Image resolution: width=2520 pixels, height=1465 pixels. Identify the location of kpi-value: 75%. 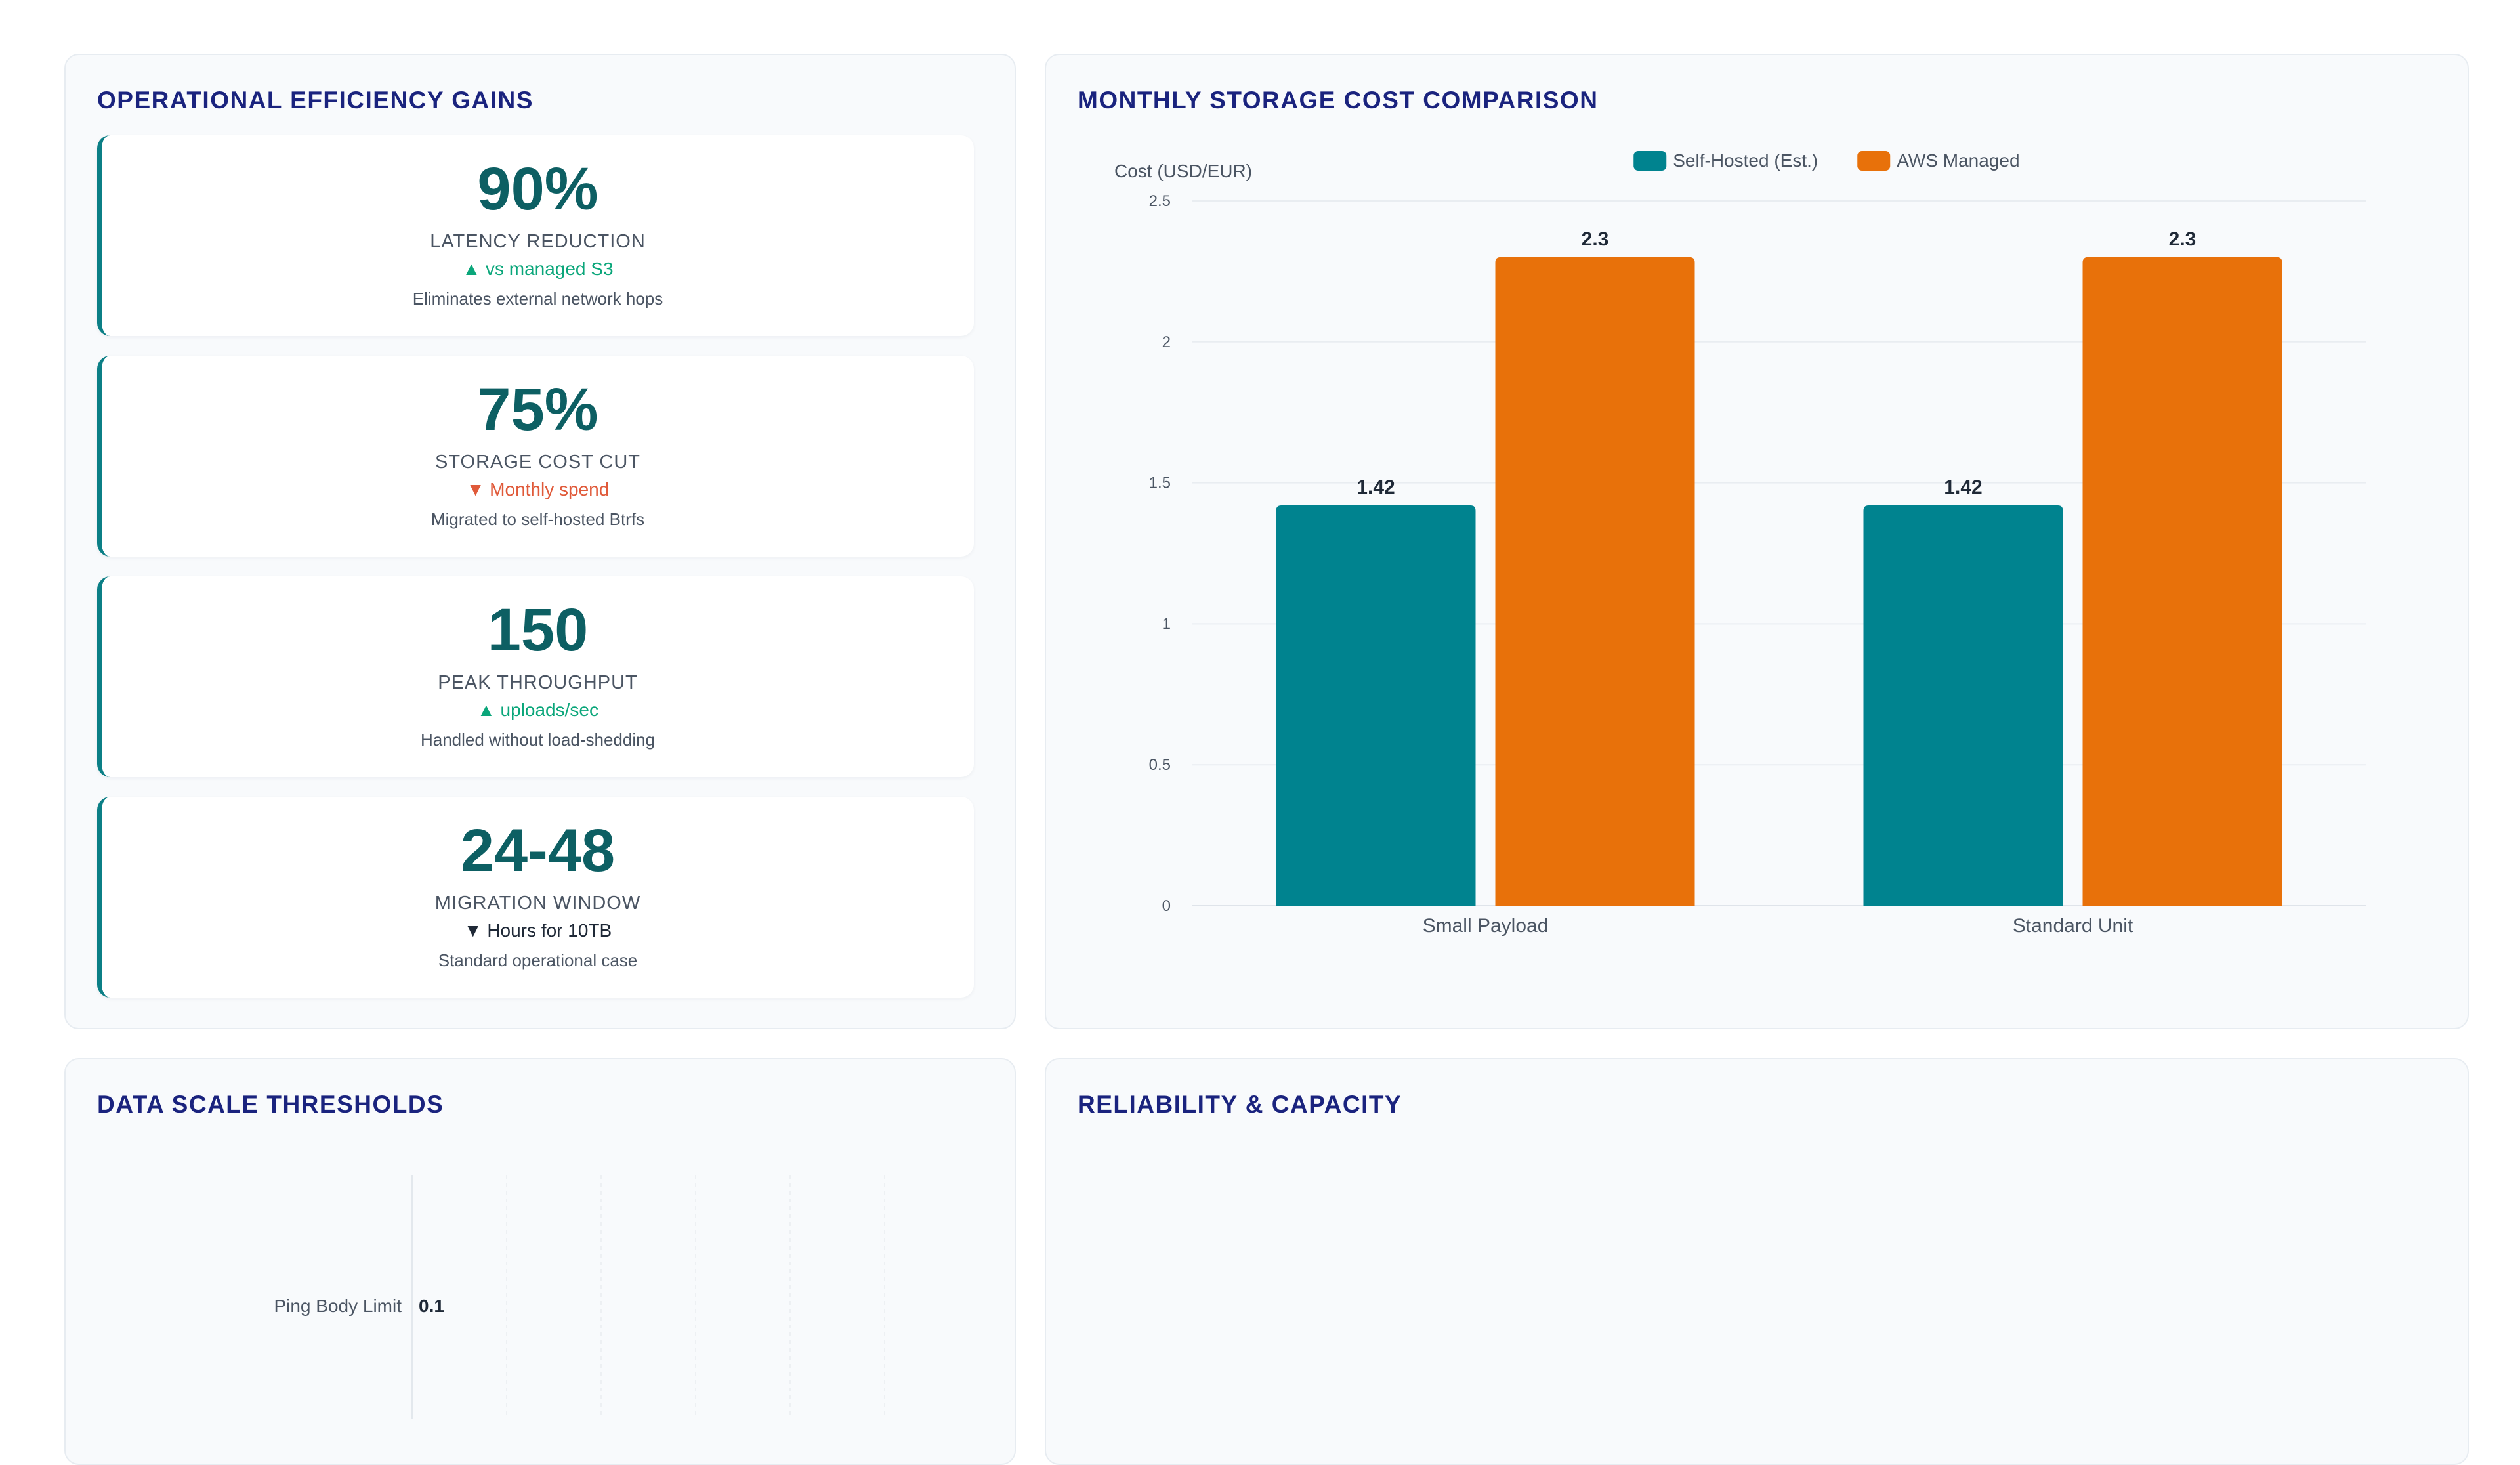
(537, 409).